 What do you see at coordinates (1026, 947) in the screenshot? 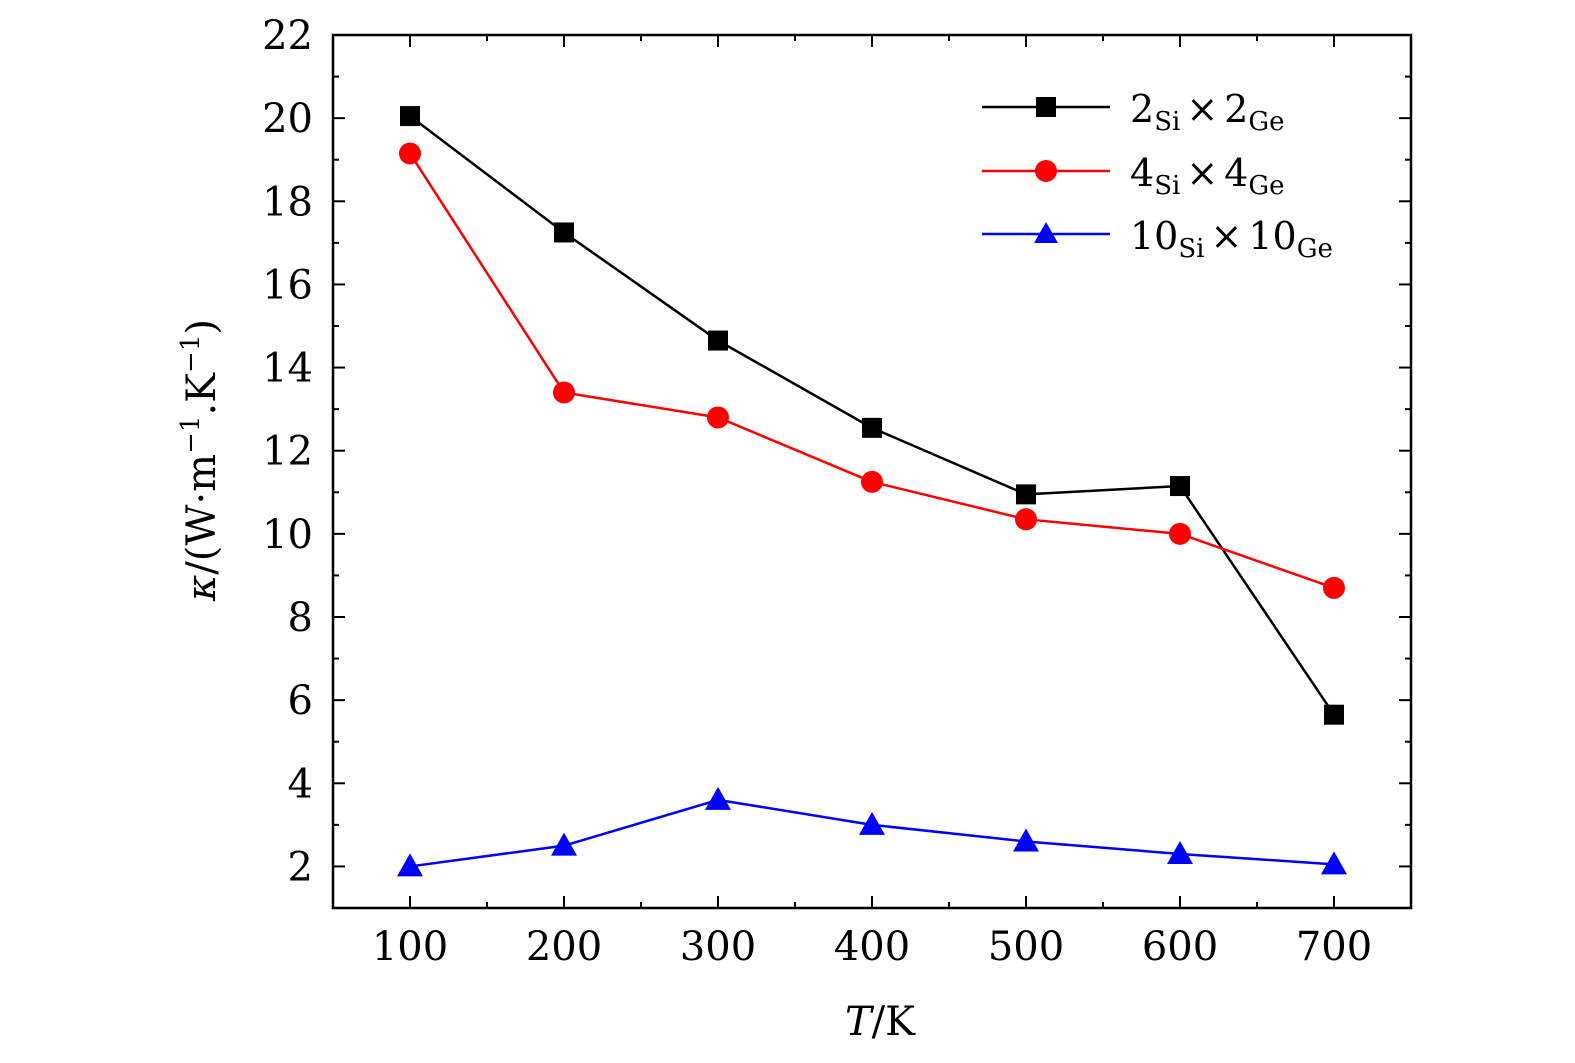
I see `x-tick-label: 500` at bounding box center [1026, 947].